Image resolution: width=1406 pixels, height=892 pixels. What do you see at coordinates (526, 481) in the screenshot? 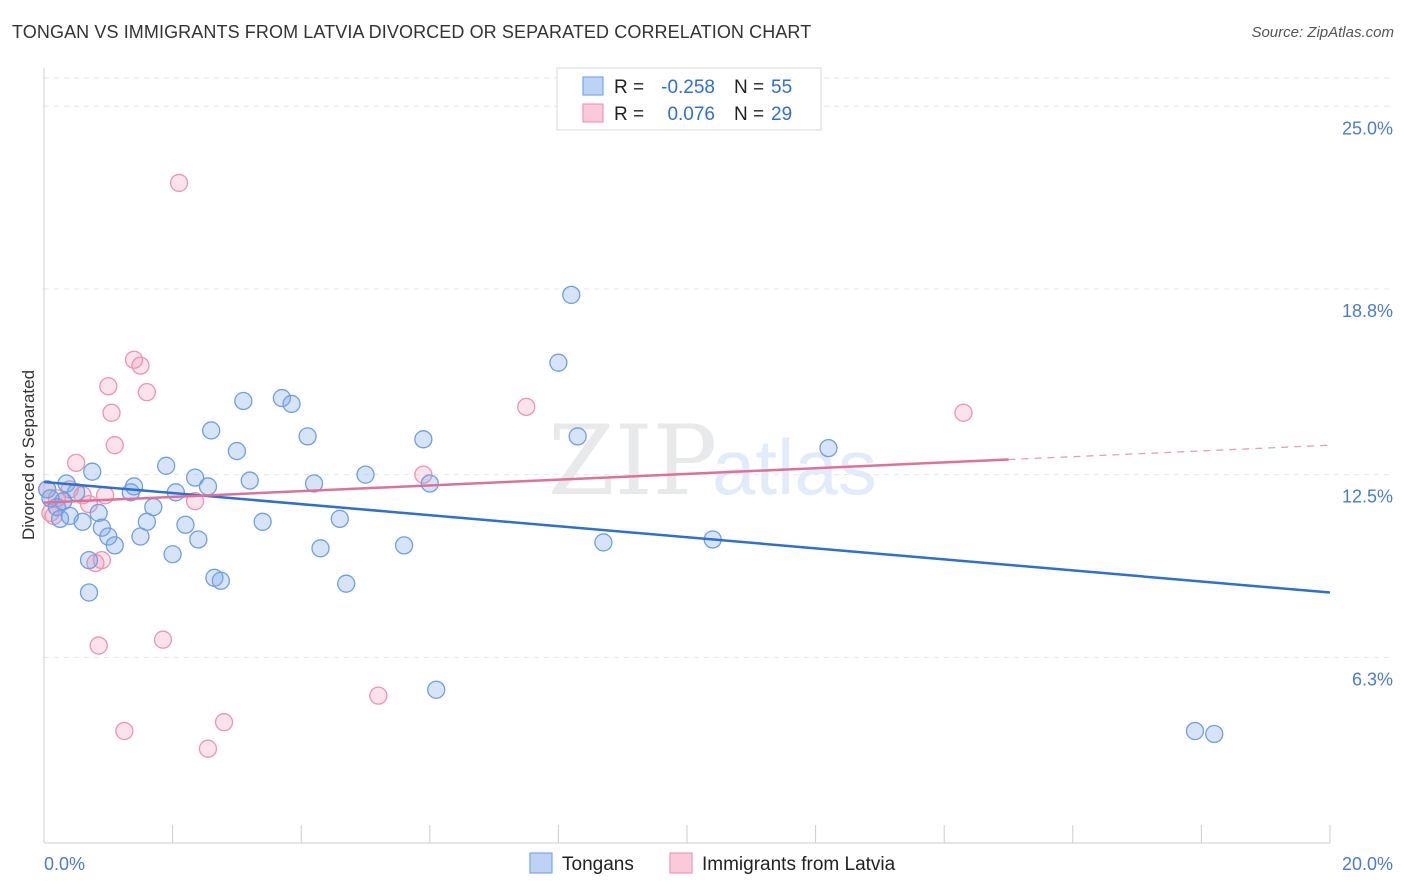
I see `trend-line-latvia` at bounding box center [526, 481].